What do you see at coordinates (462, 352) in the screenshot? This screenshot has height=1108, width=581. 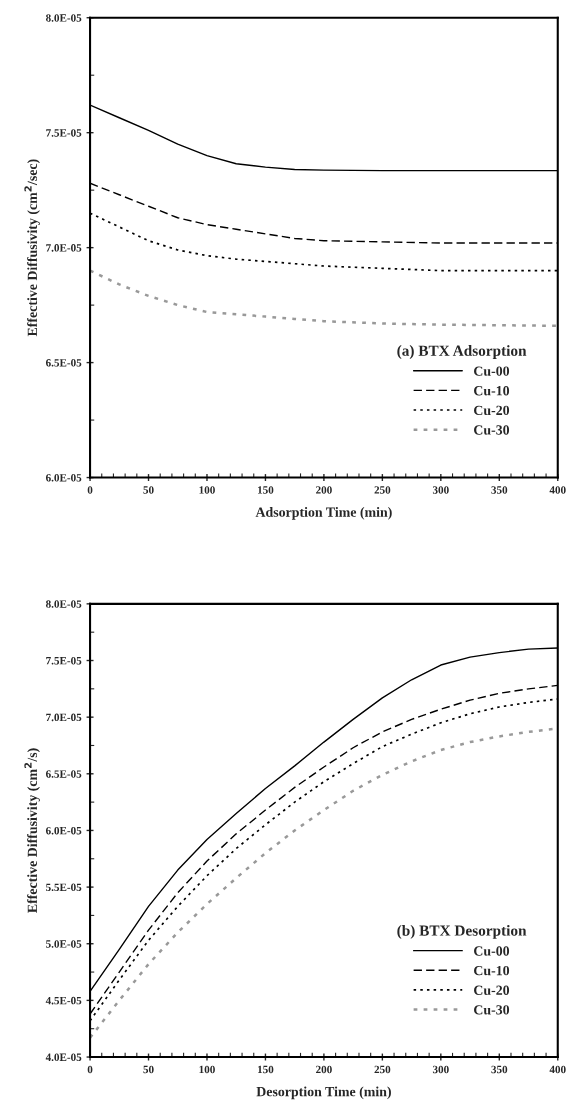 I see `legend-title: (a) BTX Adsorption` at bounding box center [462, 352].